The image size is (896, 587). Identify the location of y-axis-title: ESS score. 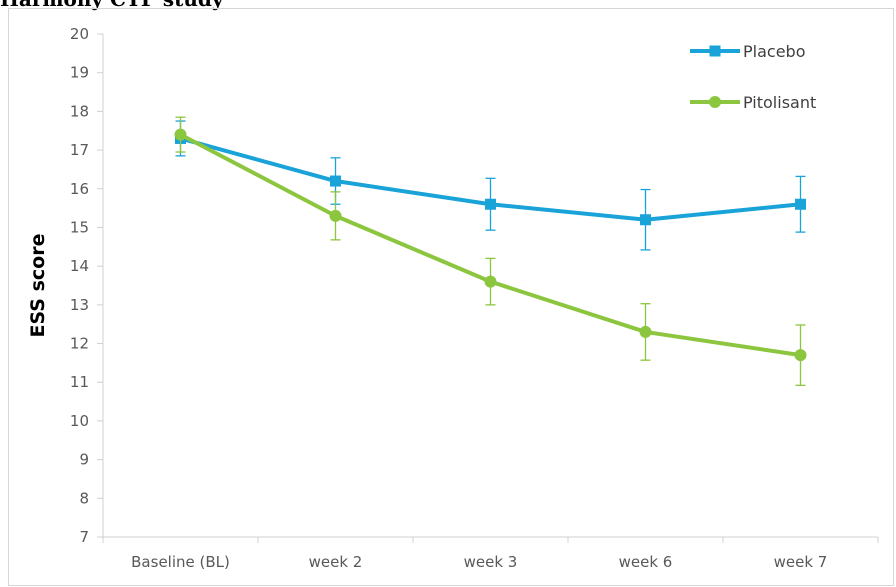
(38, 286).